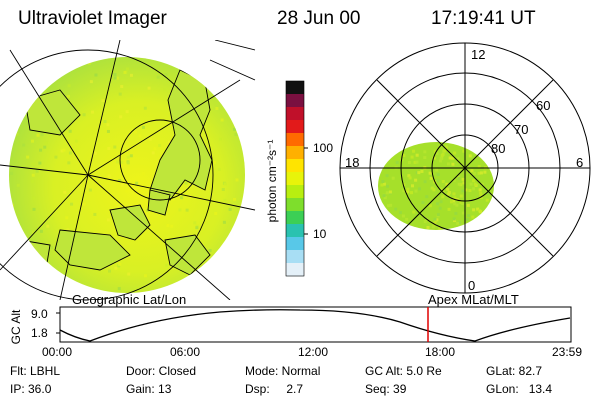  I want to click on time-tick-1200: 12:00, so click(313, 352).